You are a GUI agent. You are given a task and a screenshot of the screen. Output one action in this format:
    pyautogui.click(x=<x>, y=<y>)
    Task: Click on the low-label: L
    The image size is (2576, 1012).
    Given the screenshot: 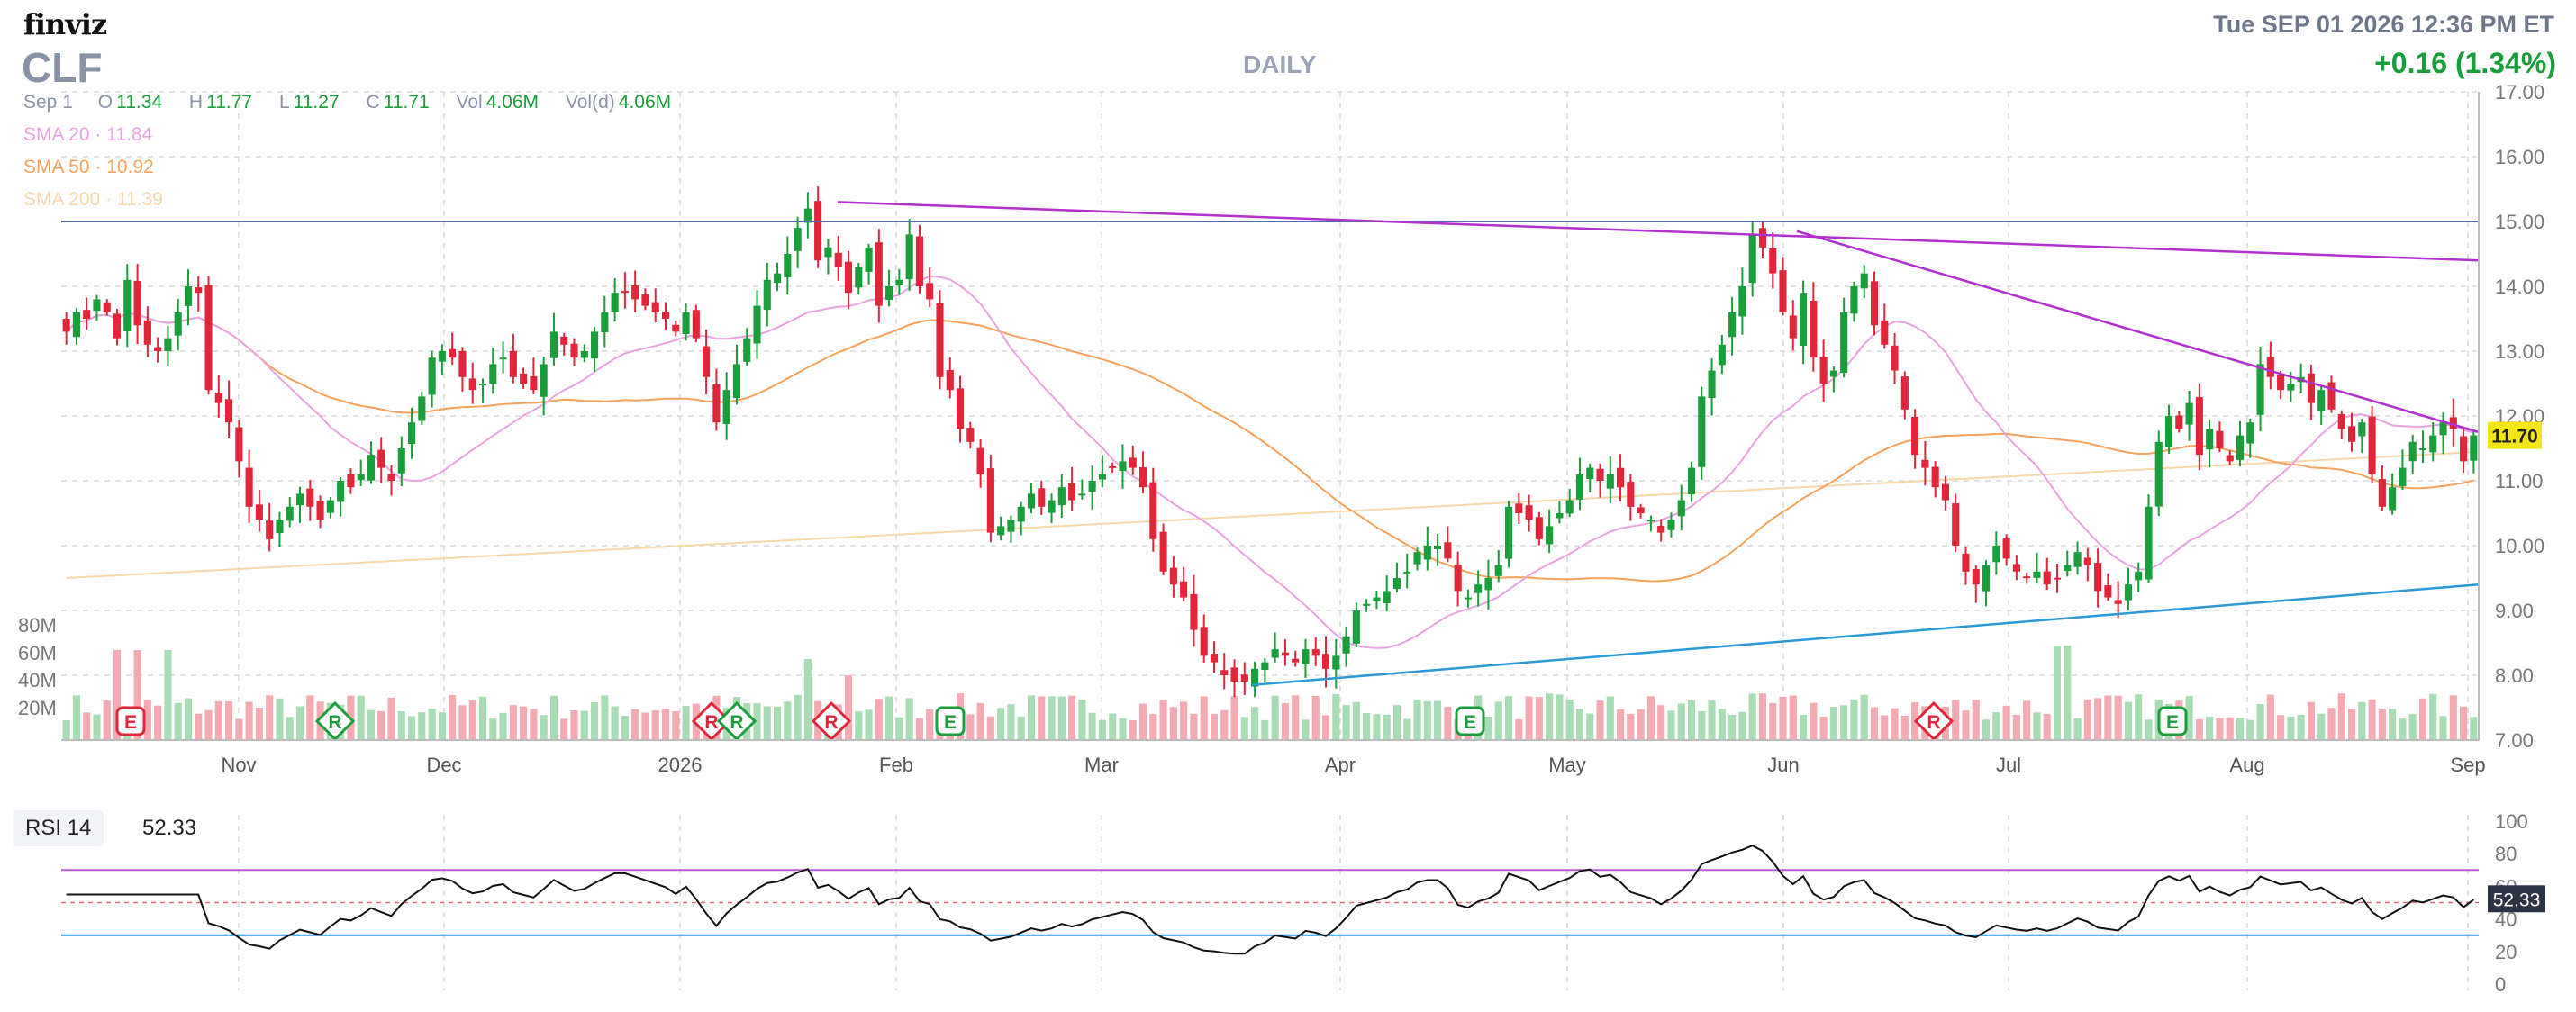 What is the action you would take?
    pyautogui.click(x=284, y=102)
    